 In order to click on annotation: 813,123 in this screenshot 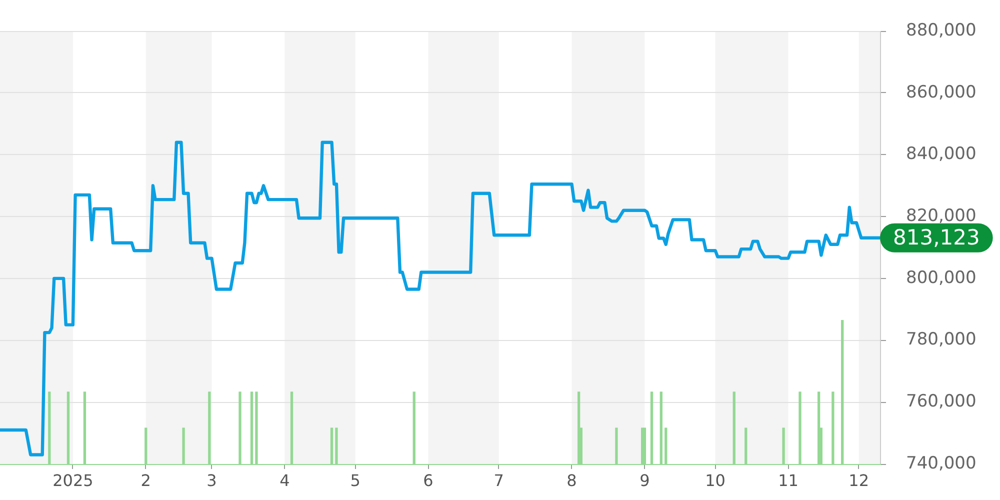, I will do `click(936, 237)`.